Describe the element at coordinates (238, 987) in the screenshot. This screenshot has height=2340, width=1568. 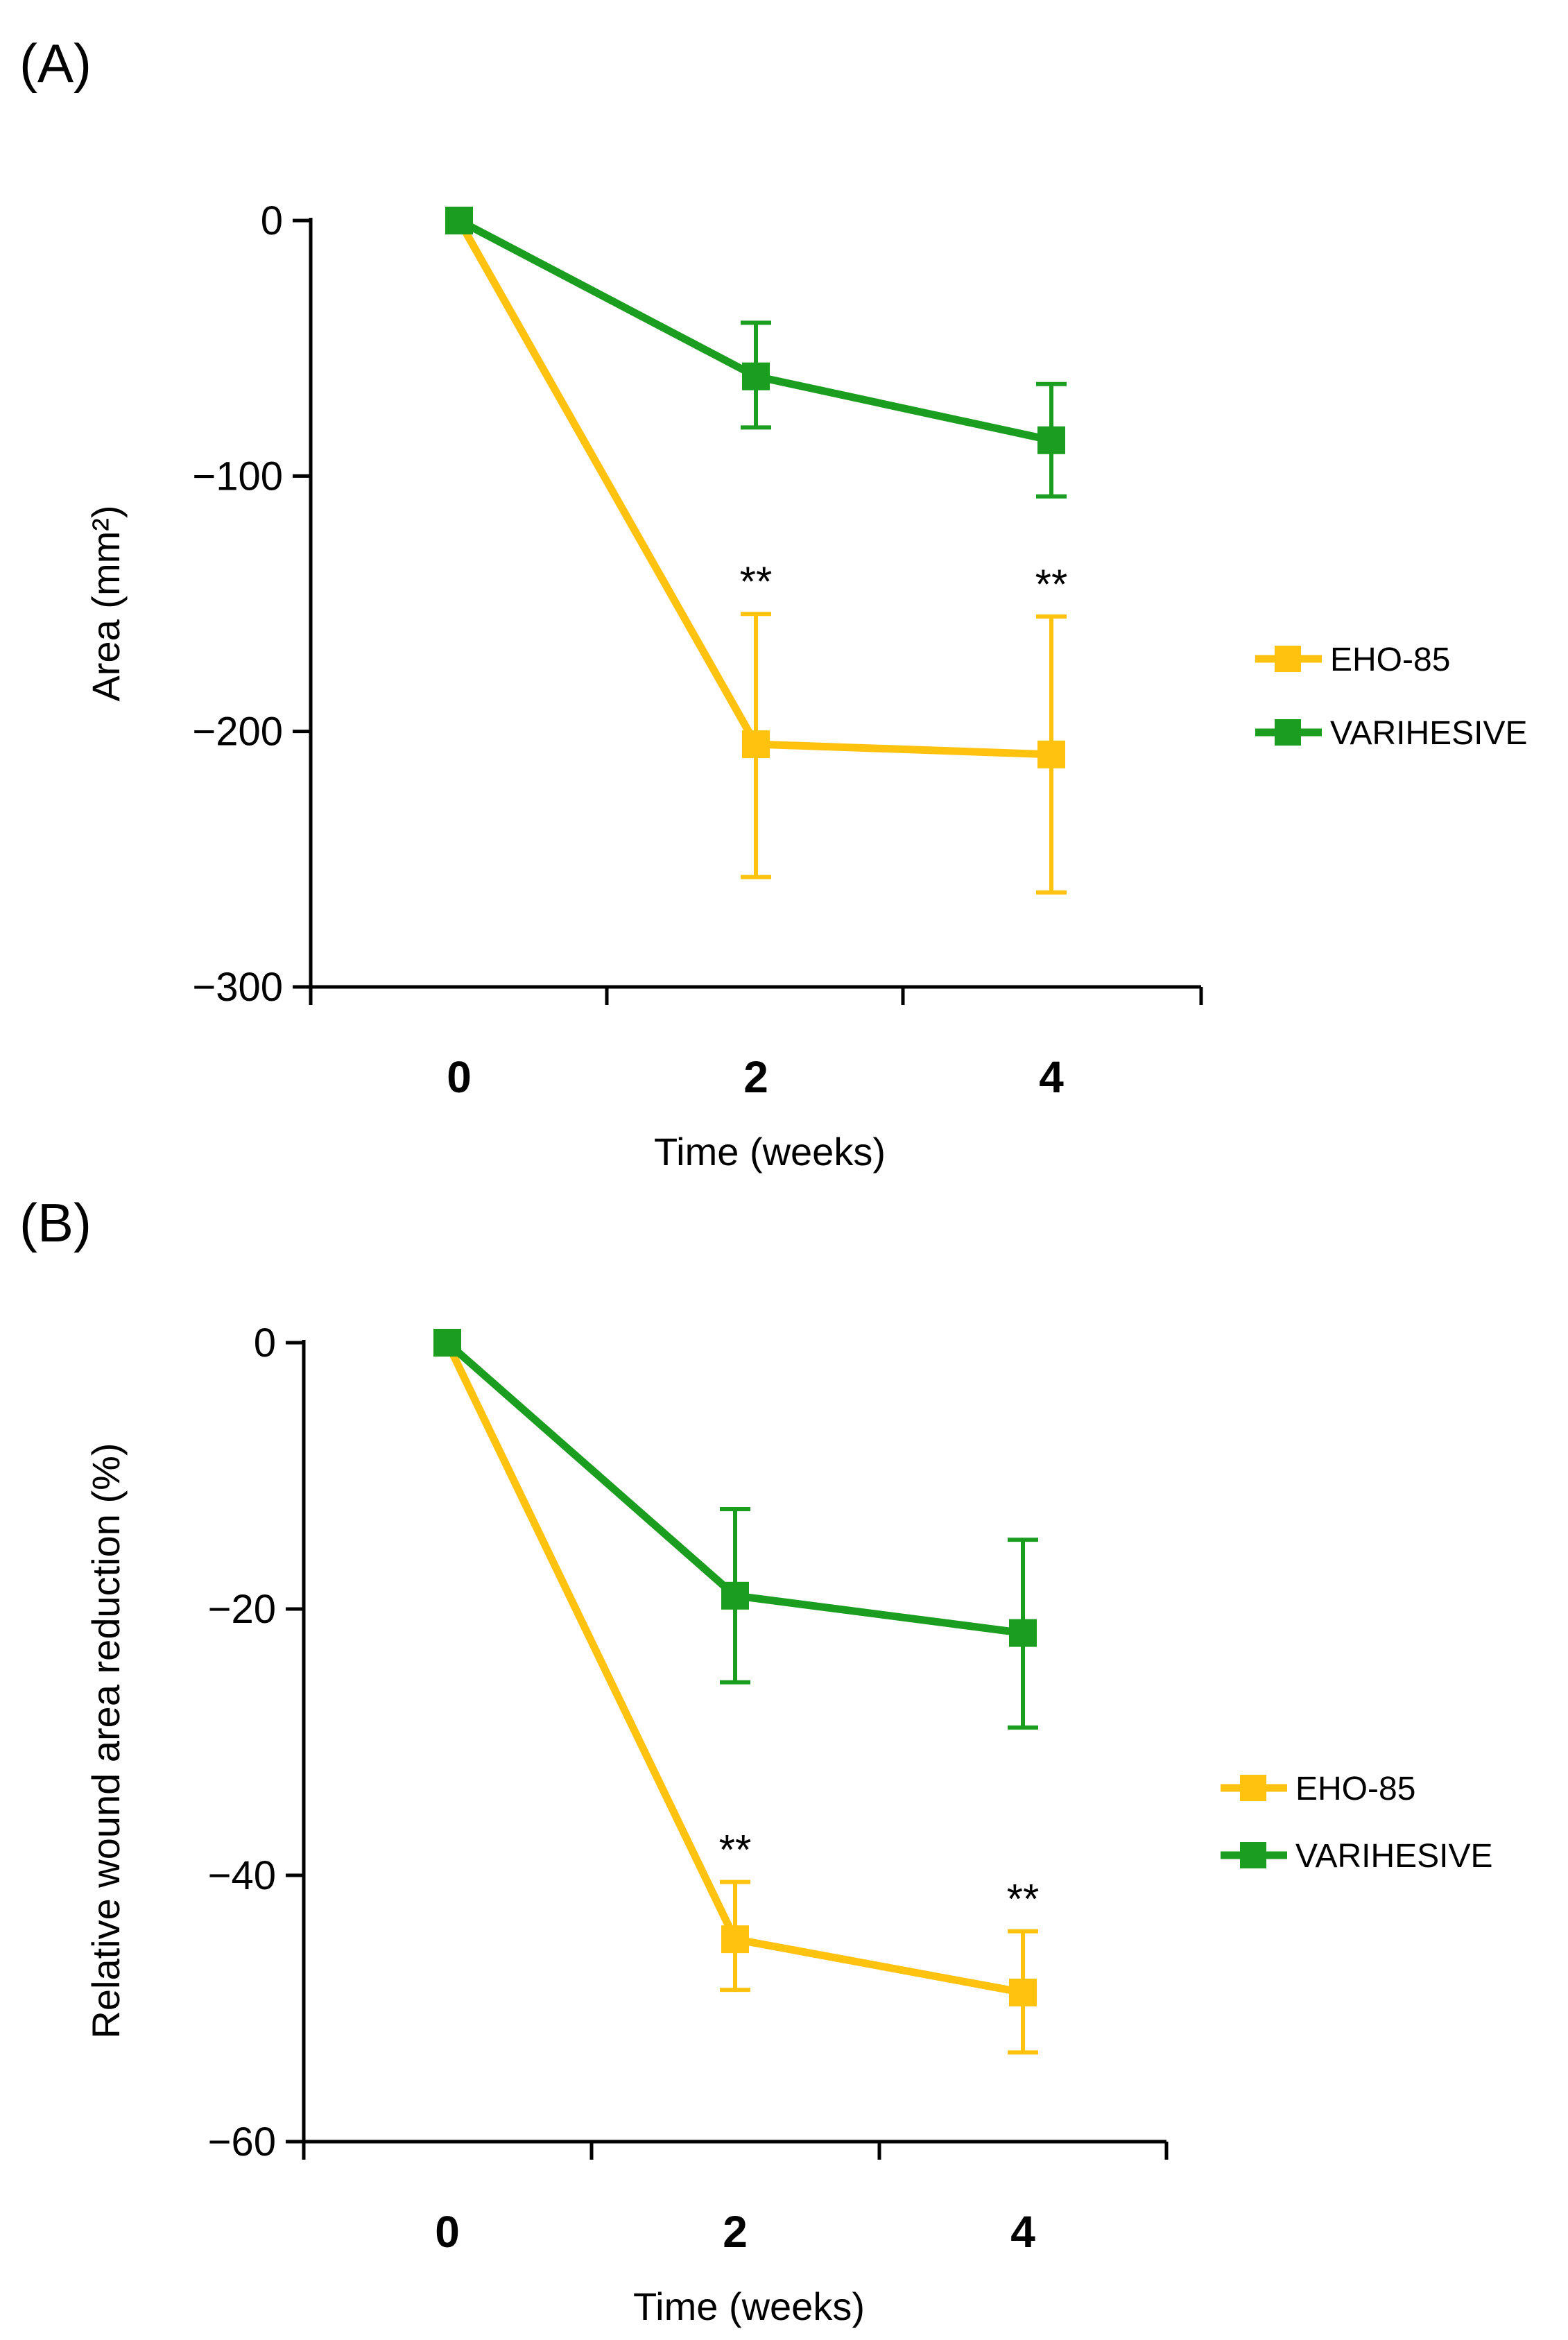
I see `y-tick-label: −300` at that location.